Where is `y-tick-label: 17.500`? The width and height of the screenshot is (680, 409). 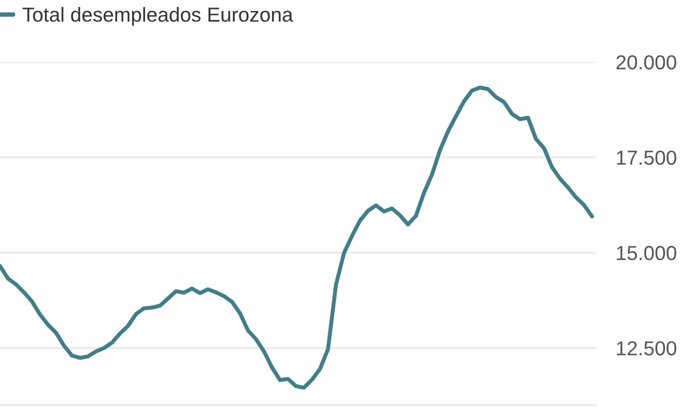 y-tick-label: 17.500 is located at coordinates (646, 157).